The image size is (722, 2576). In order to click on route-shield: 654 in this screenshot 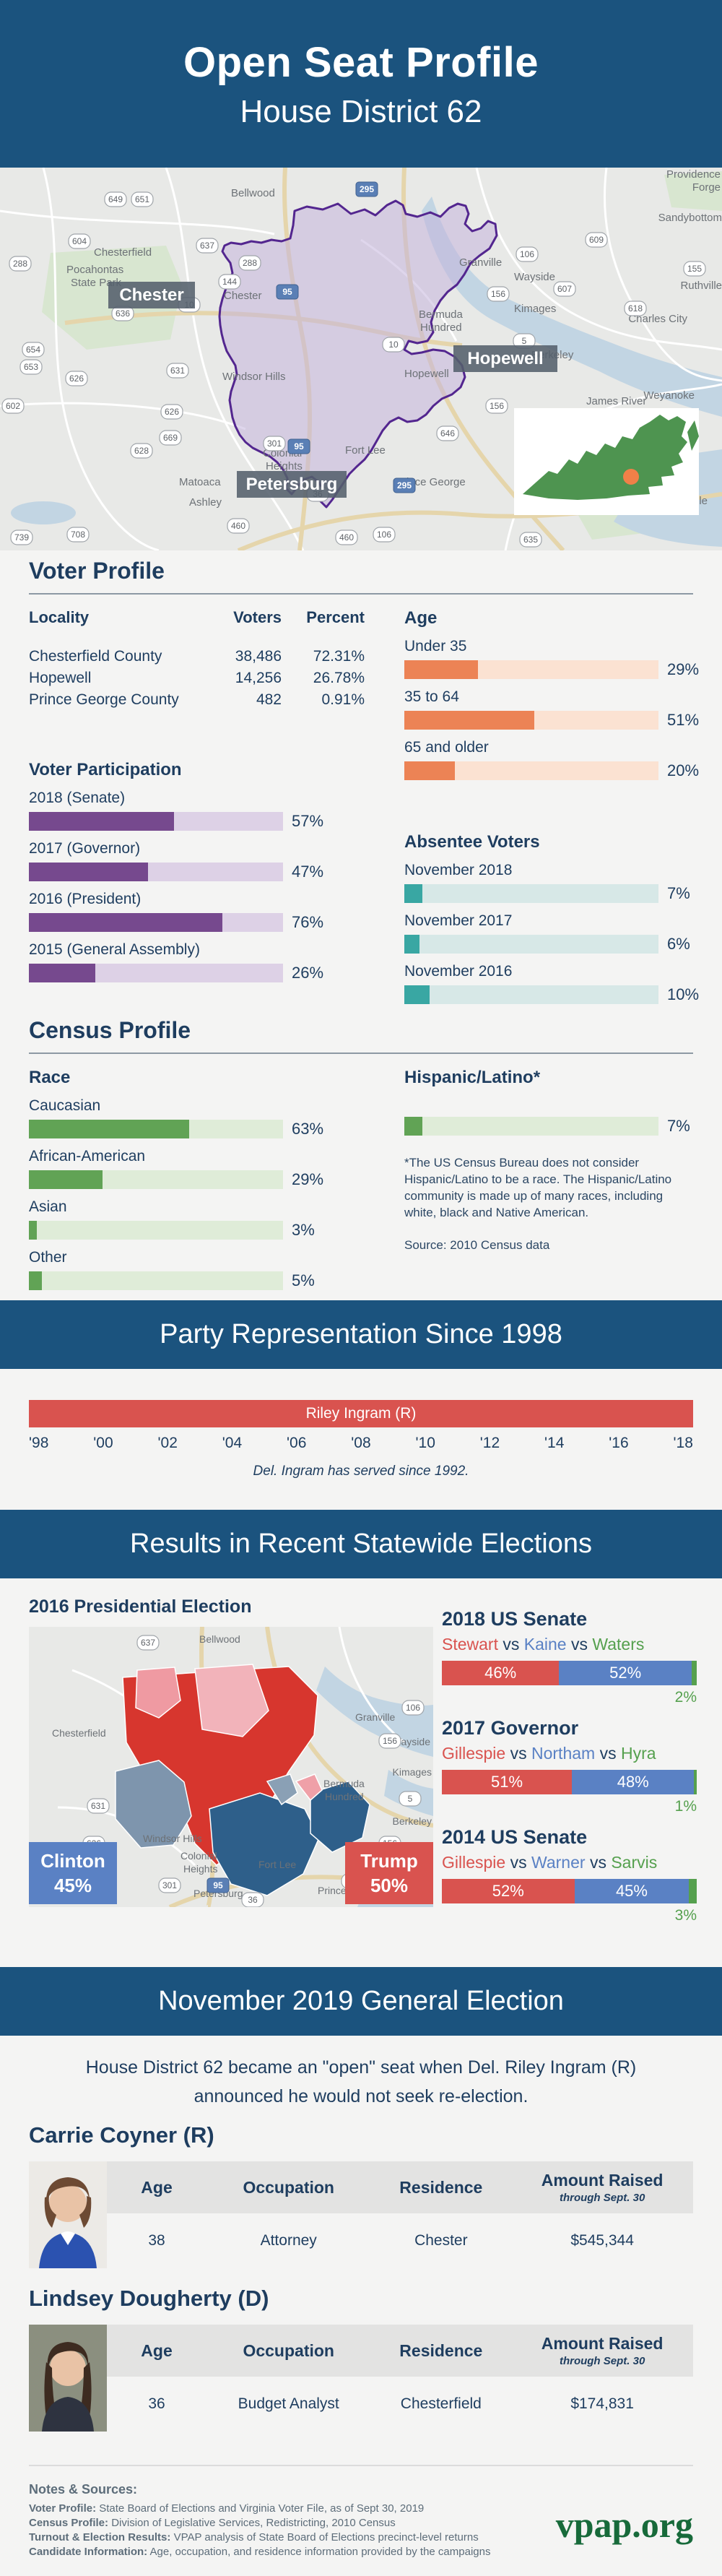, I will do `click(34, 350)`.